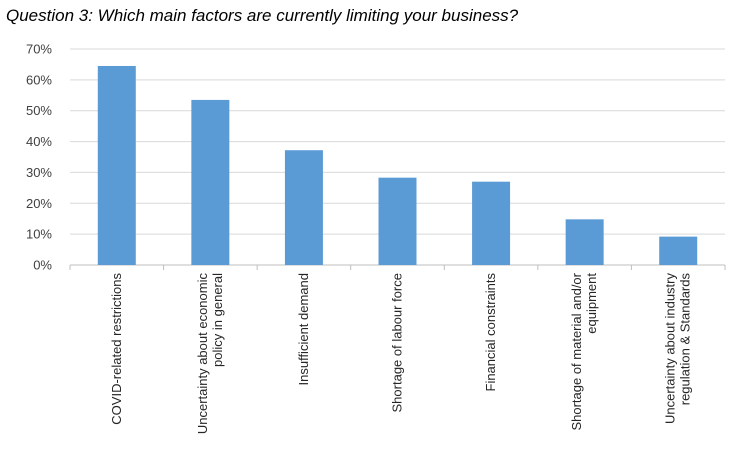  Describe the element at coordinates (39, 141) in the screenshot. I see `y-tick-label: 40%` at that location.